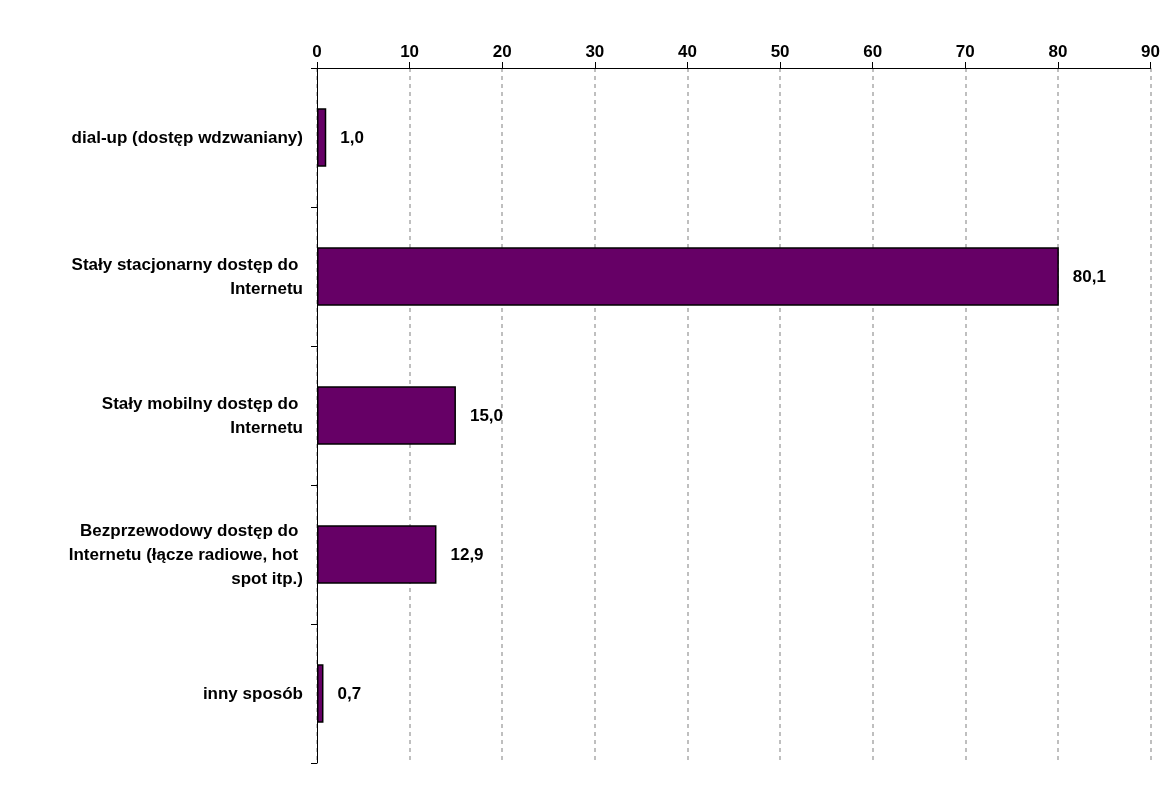  I want to click on x-tick-label: 80, so click(1058, 51).